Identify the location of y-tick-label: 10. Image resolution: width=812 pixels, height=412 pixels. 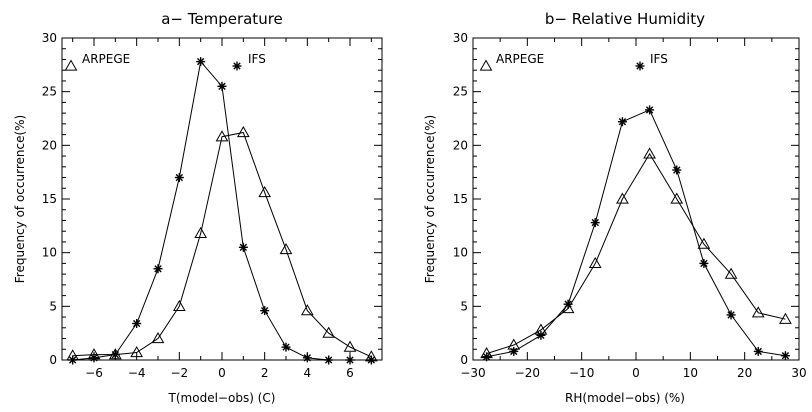
(49, 253).